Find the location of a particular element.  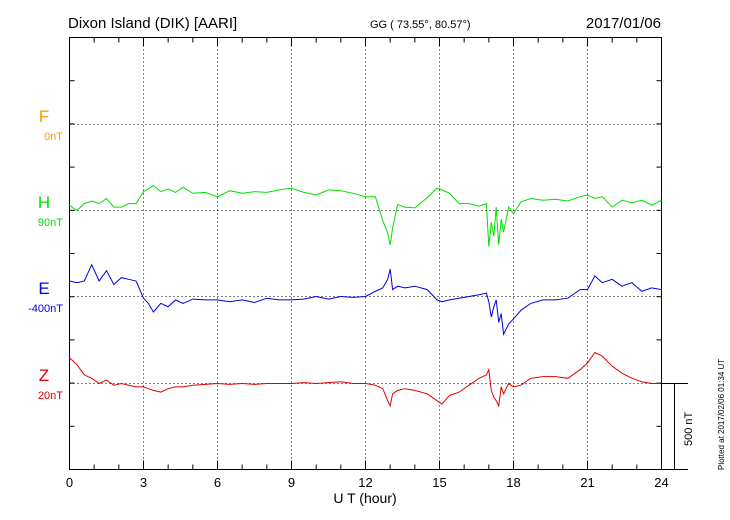

series-line-Z is located at coordinates (365, 379).